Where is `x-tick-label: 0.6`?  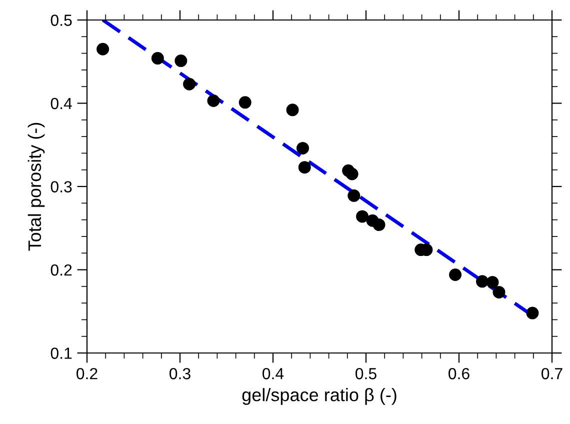
x-tick-label: 0.6 is located at coordinates (459, 374).